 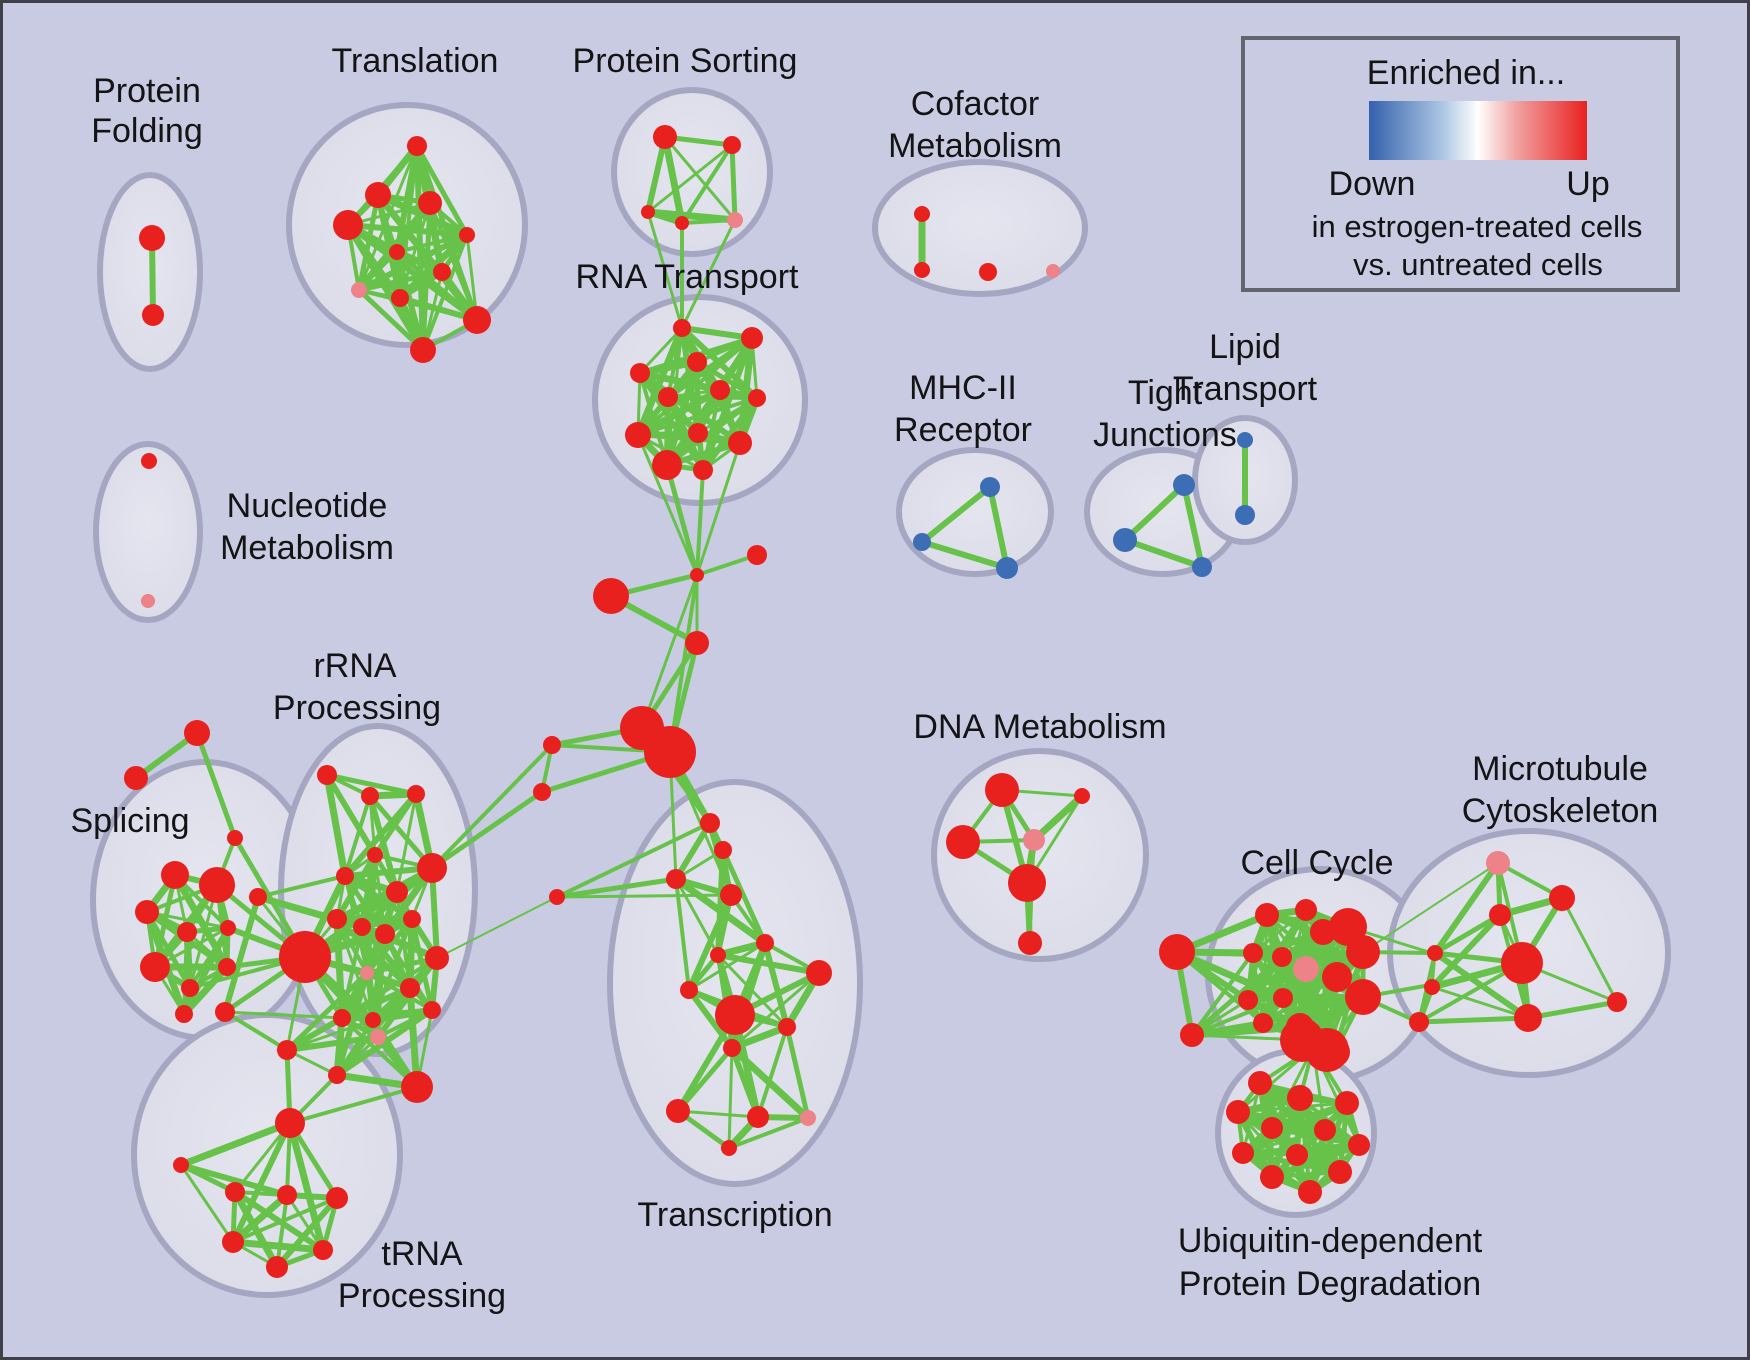 I want to click on network-node-mhc-ii-receptor, so click(x=922, y=542).